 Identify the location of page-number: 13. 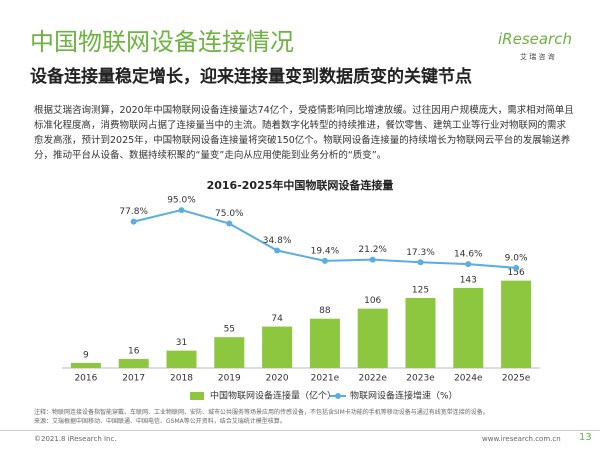
(585, 437).